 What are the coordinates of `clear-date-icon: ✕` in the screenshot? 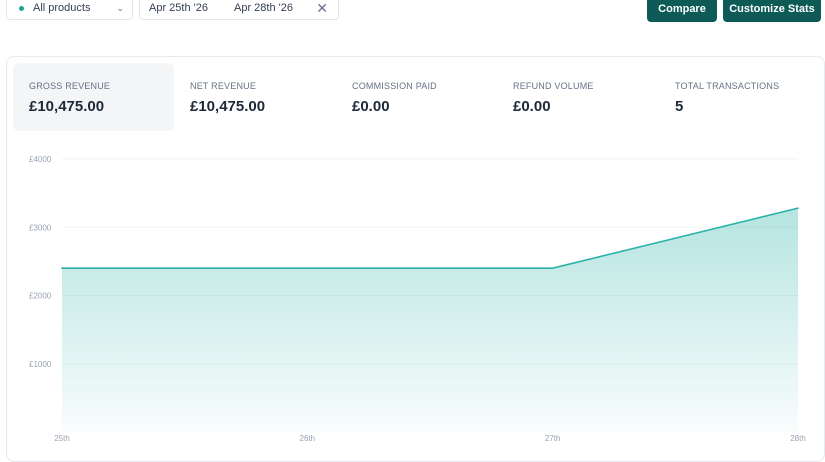 It's located at (322, 8).